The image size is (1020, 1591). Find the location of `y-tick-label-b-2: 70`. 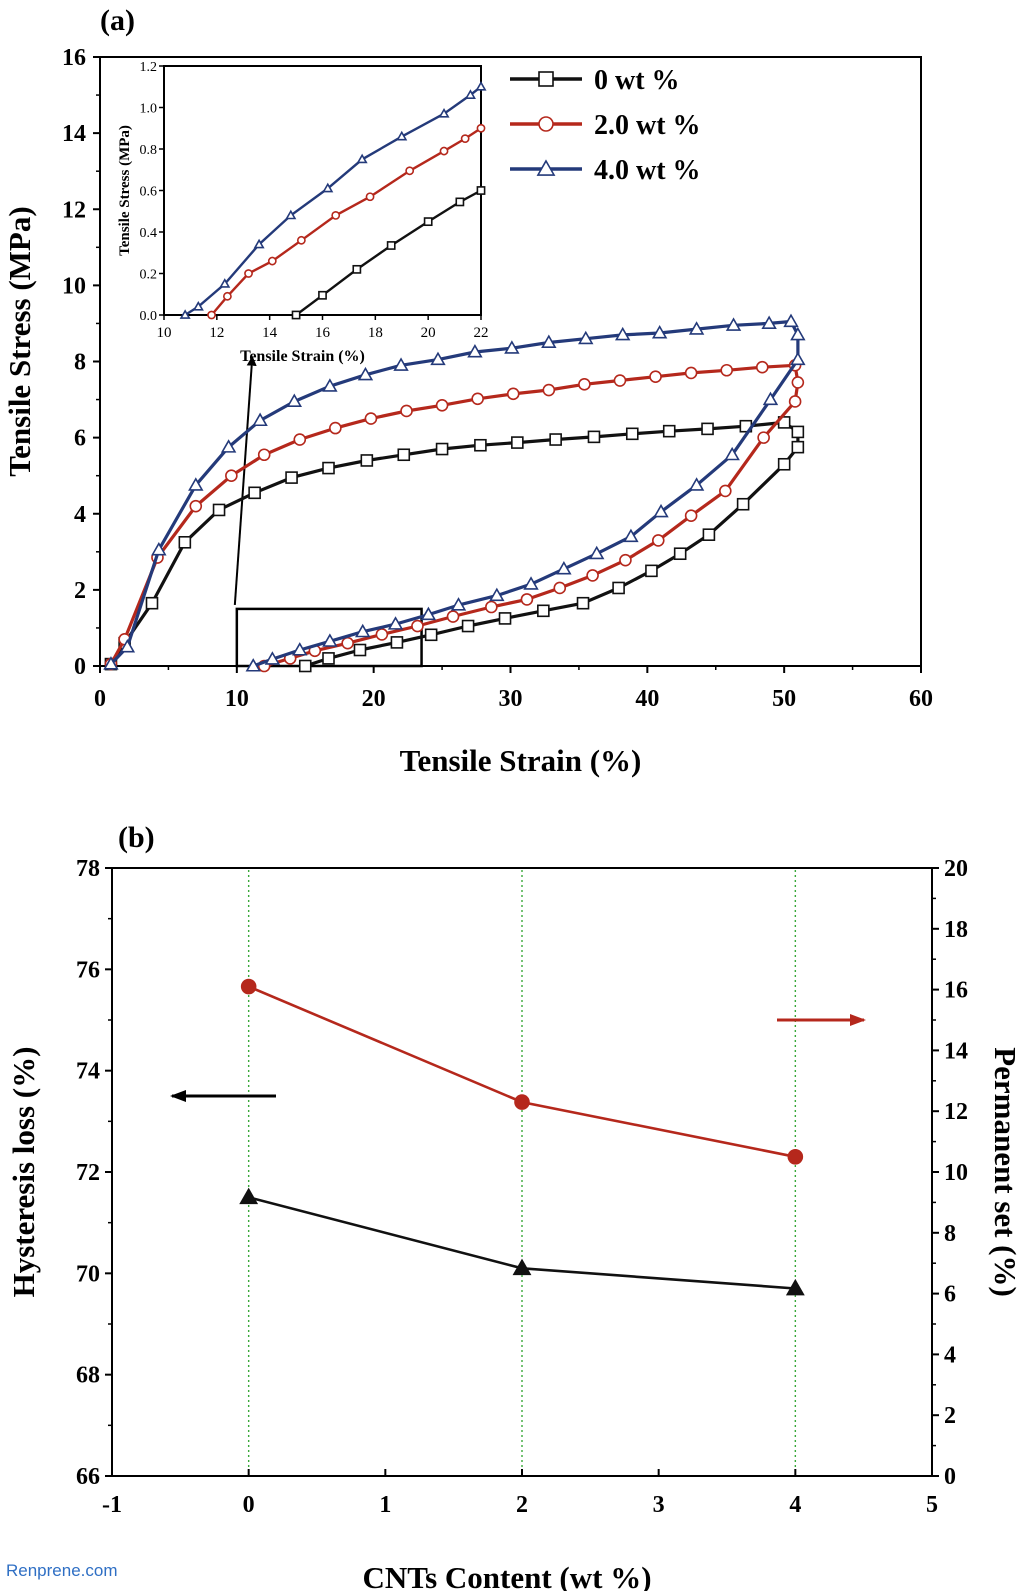

y-tick-label-b-2: 70 is located at coordinates (88, 1274).